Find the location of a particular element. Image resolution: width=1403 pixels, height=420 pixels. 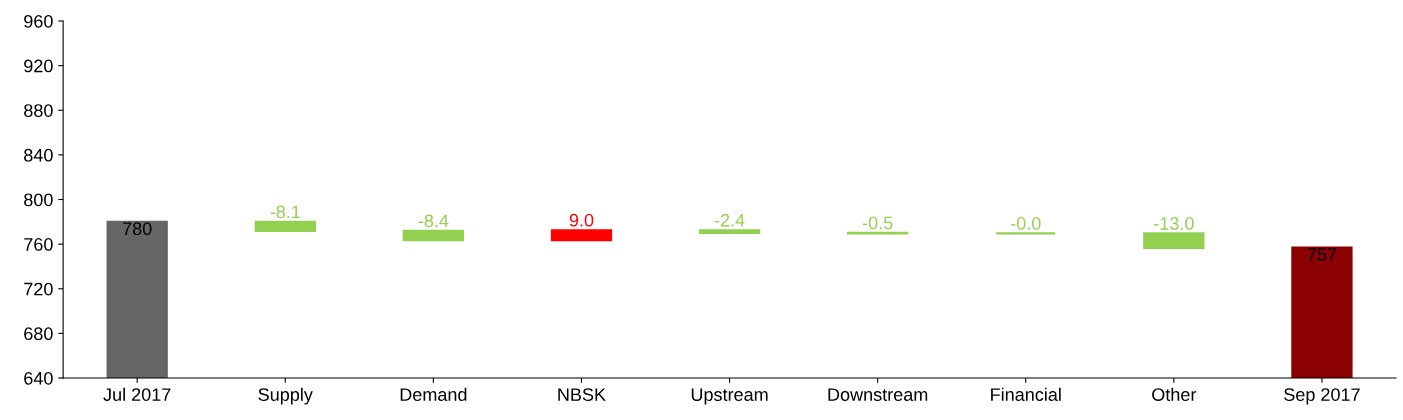

data-label: 9.0 is located at coordinates (581, 220).